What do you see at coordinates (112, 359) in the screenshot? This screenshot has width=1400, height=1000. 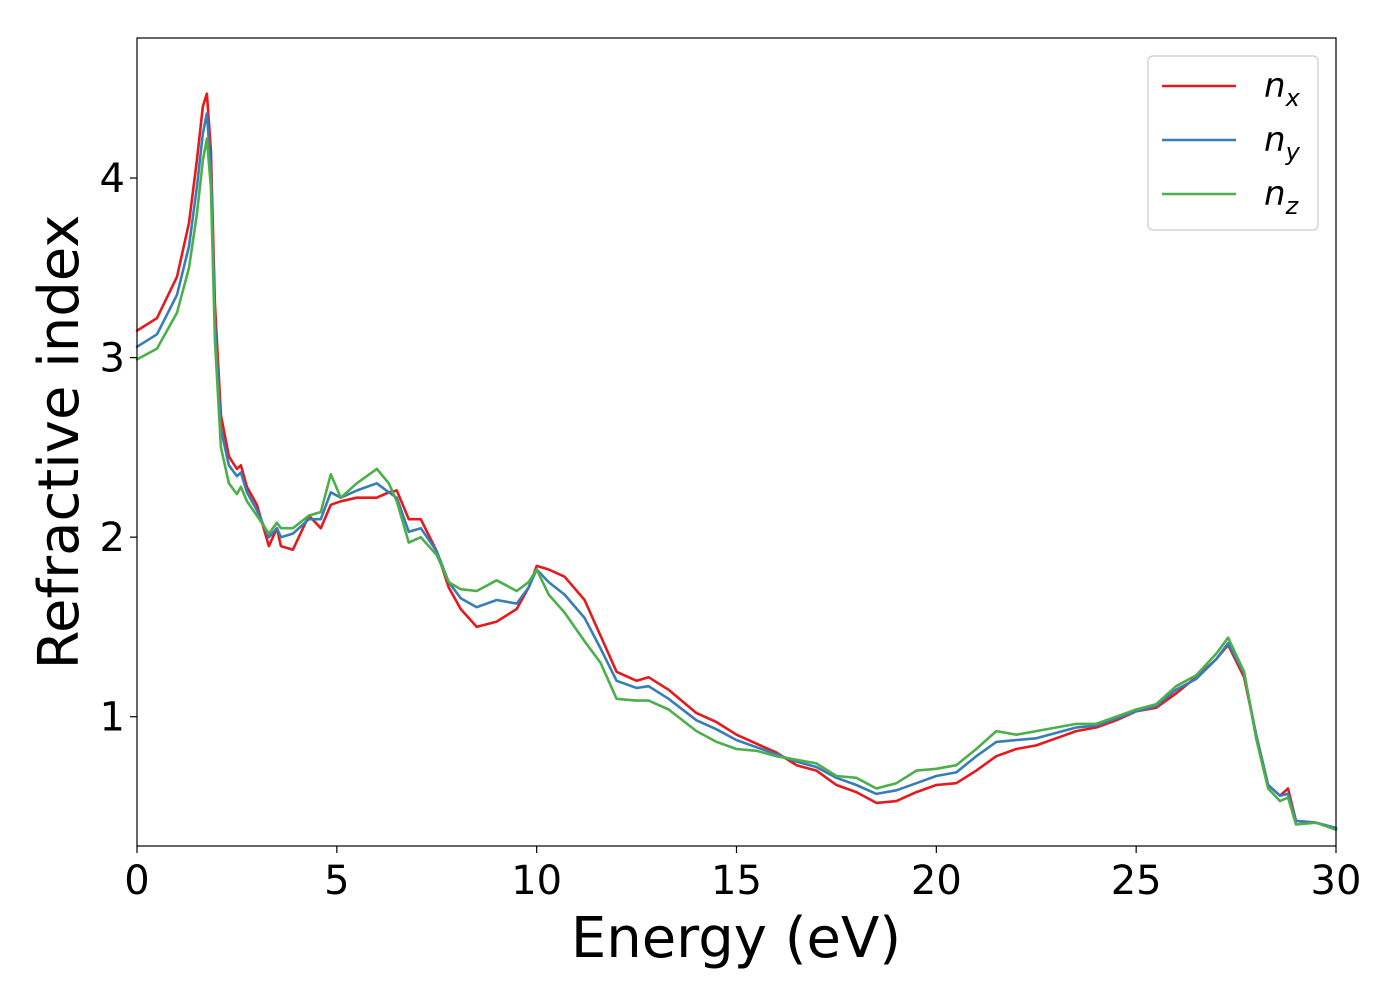 I see `y-tick-label: 3` at bounding box center [112, 359].